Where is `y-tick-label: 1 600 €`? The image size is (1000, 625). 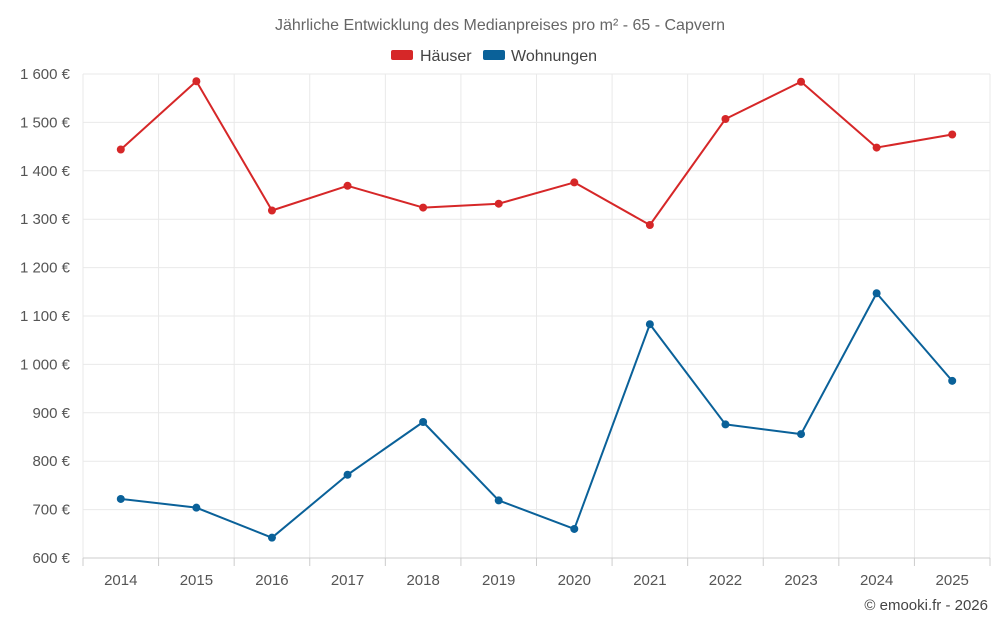 y-tick-label: 1 600 € is located at coordinates (45, 74).